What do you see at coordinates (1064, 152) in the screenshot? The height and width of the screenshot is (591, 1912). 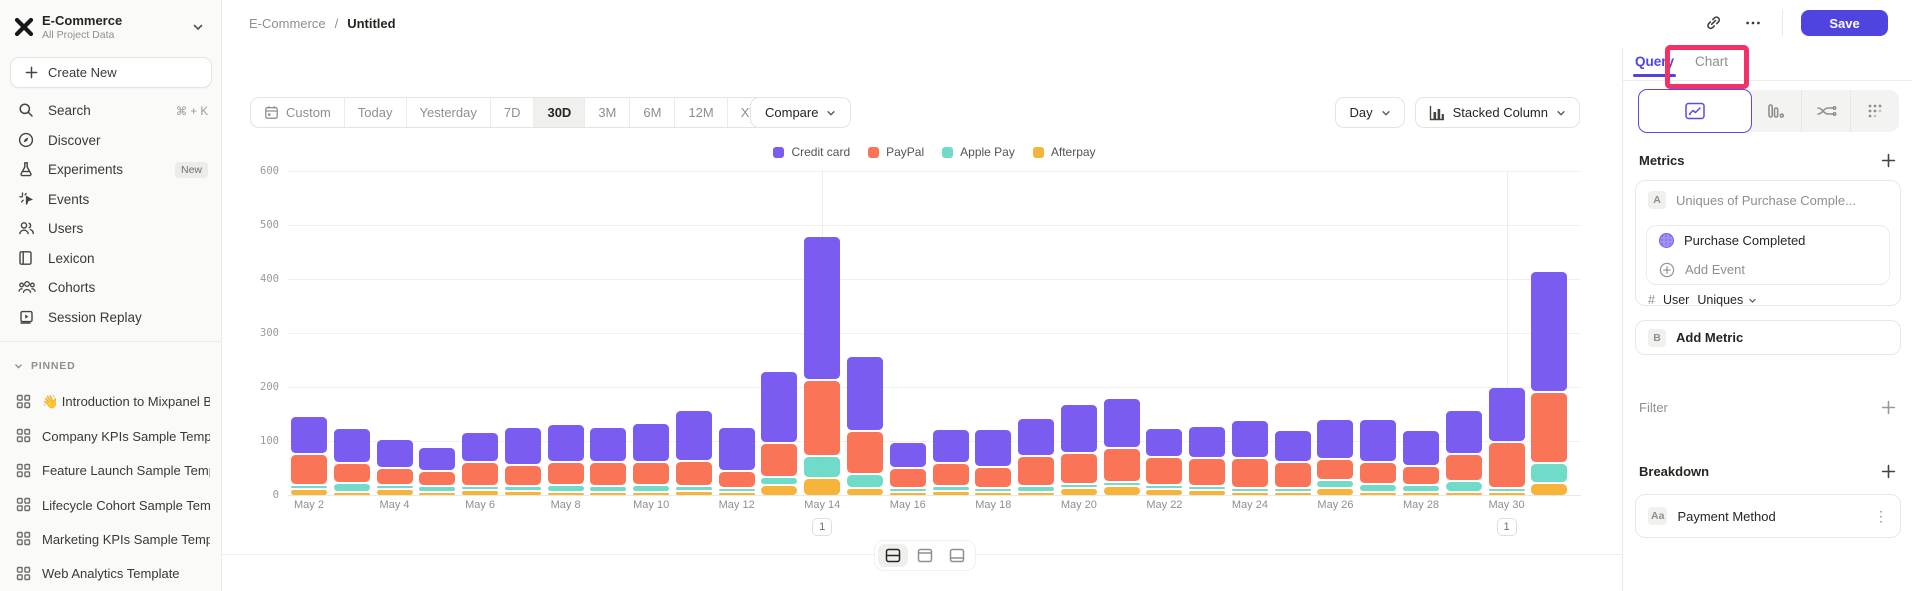 I see `legend-item-afterpay: Afterpay` at bounding box center [1064, 152].